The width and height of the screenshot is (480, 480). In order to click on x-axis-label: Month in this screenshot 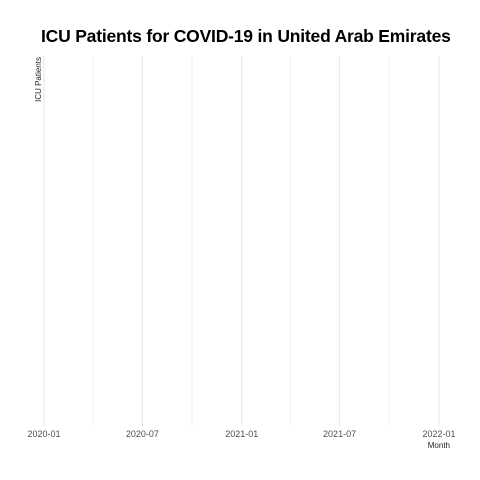, I will do `click(438, 445)`.